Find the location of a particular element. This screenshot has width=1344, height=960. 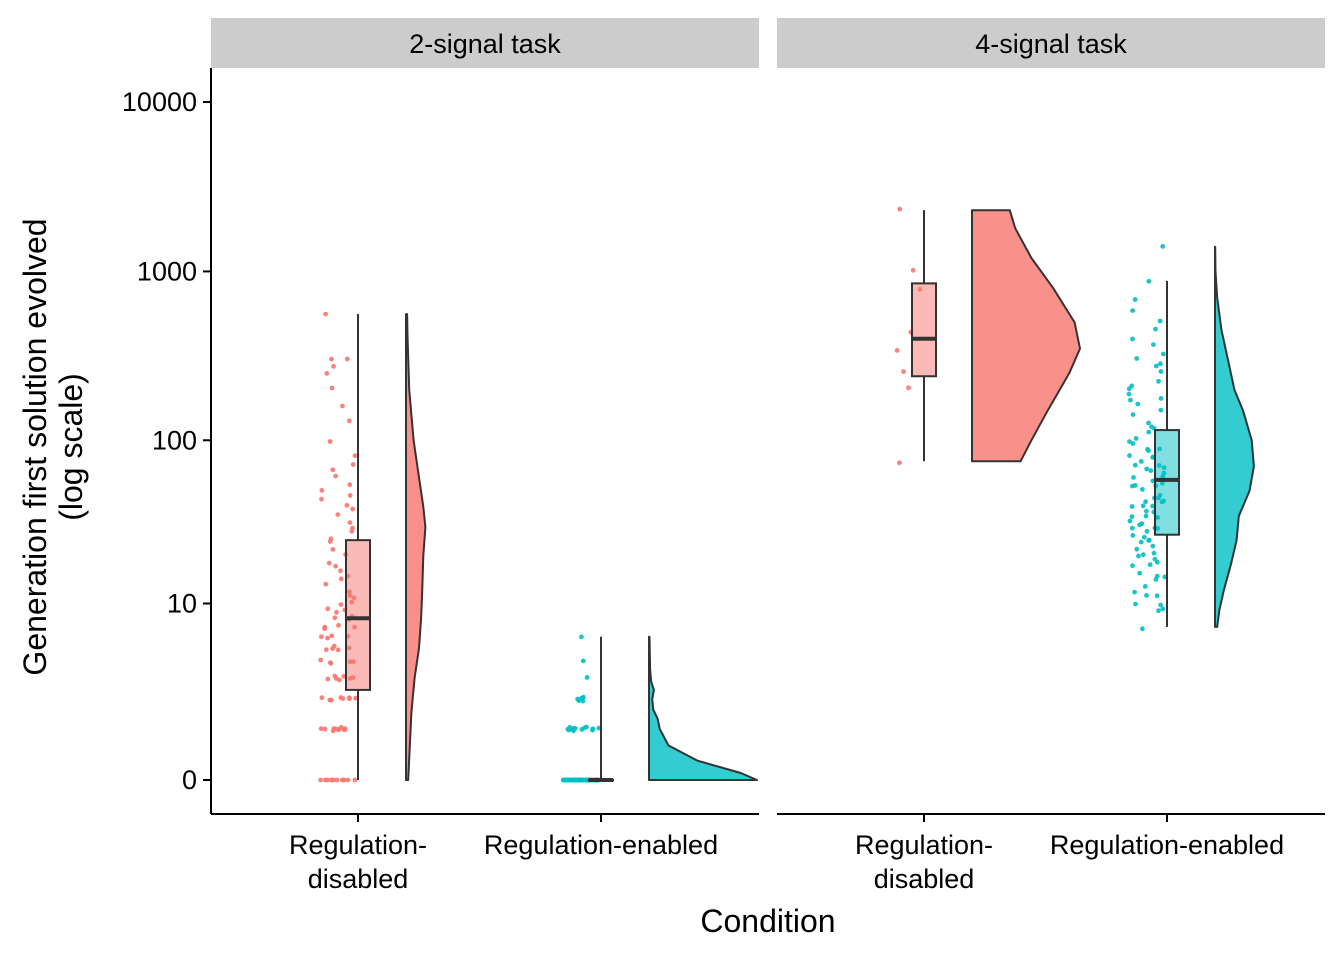

x-tick-label: disabled is located at coordinates (924, 879).